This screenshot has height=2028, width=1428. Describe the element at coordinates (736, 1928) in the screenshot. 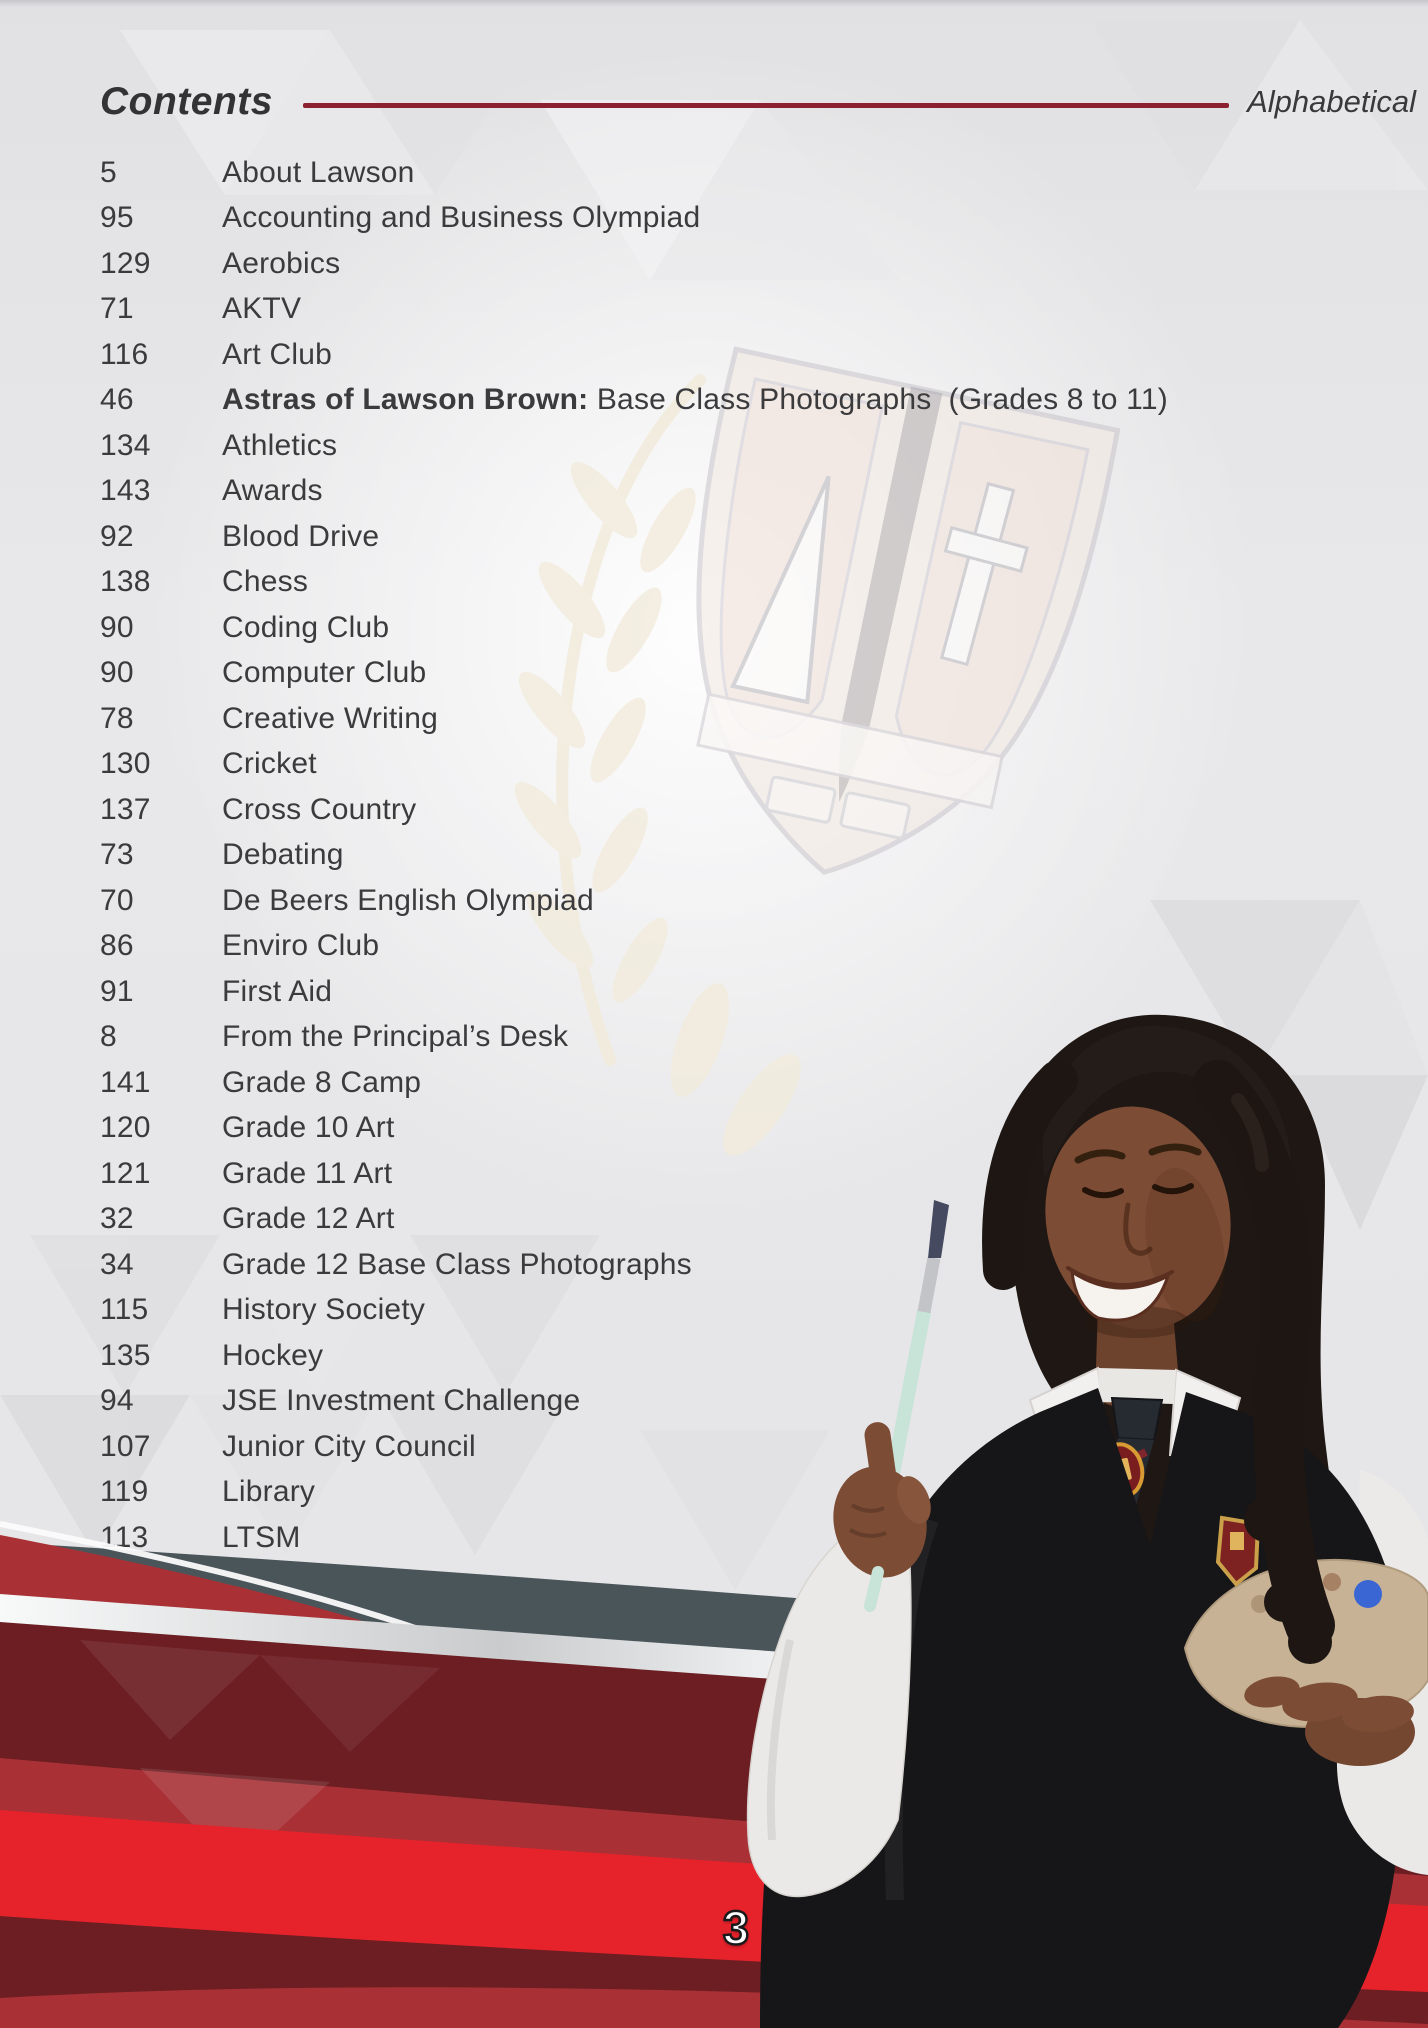

I see `page-number: 3` at that location.